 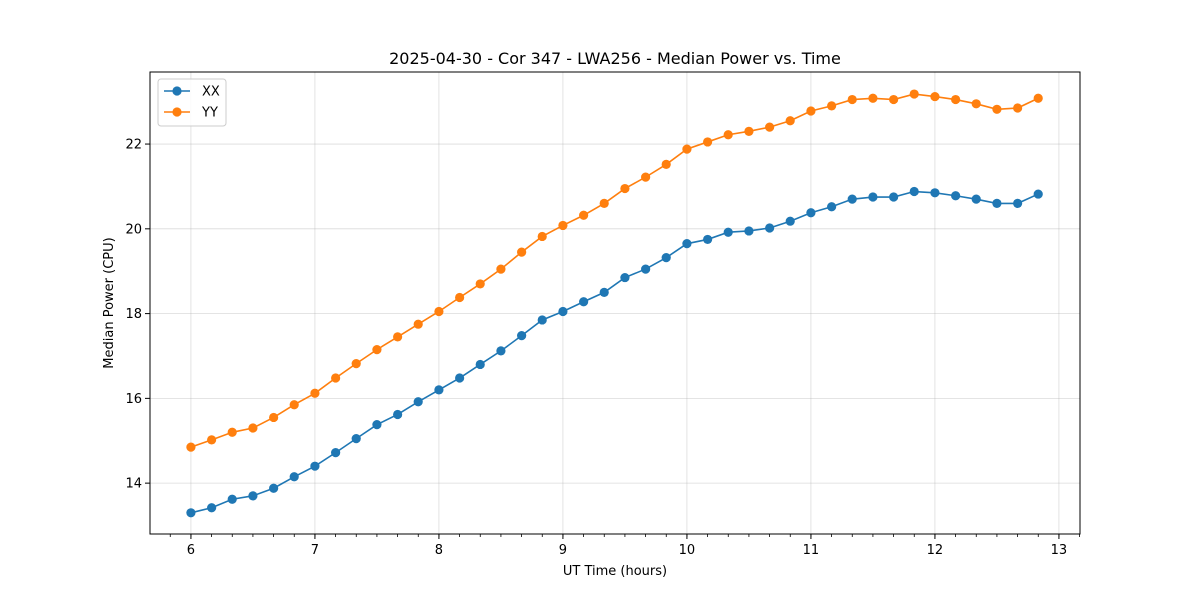 I want to click on x-tick-label: 8, so click(x=439, y=550).